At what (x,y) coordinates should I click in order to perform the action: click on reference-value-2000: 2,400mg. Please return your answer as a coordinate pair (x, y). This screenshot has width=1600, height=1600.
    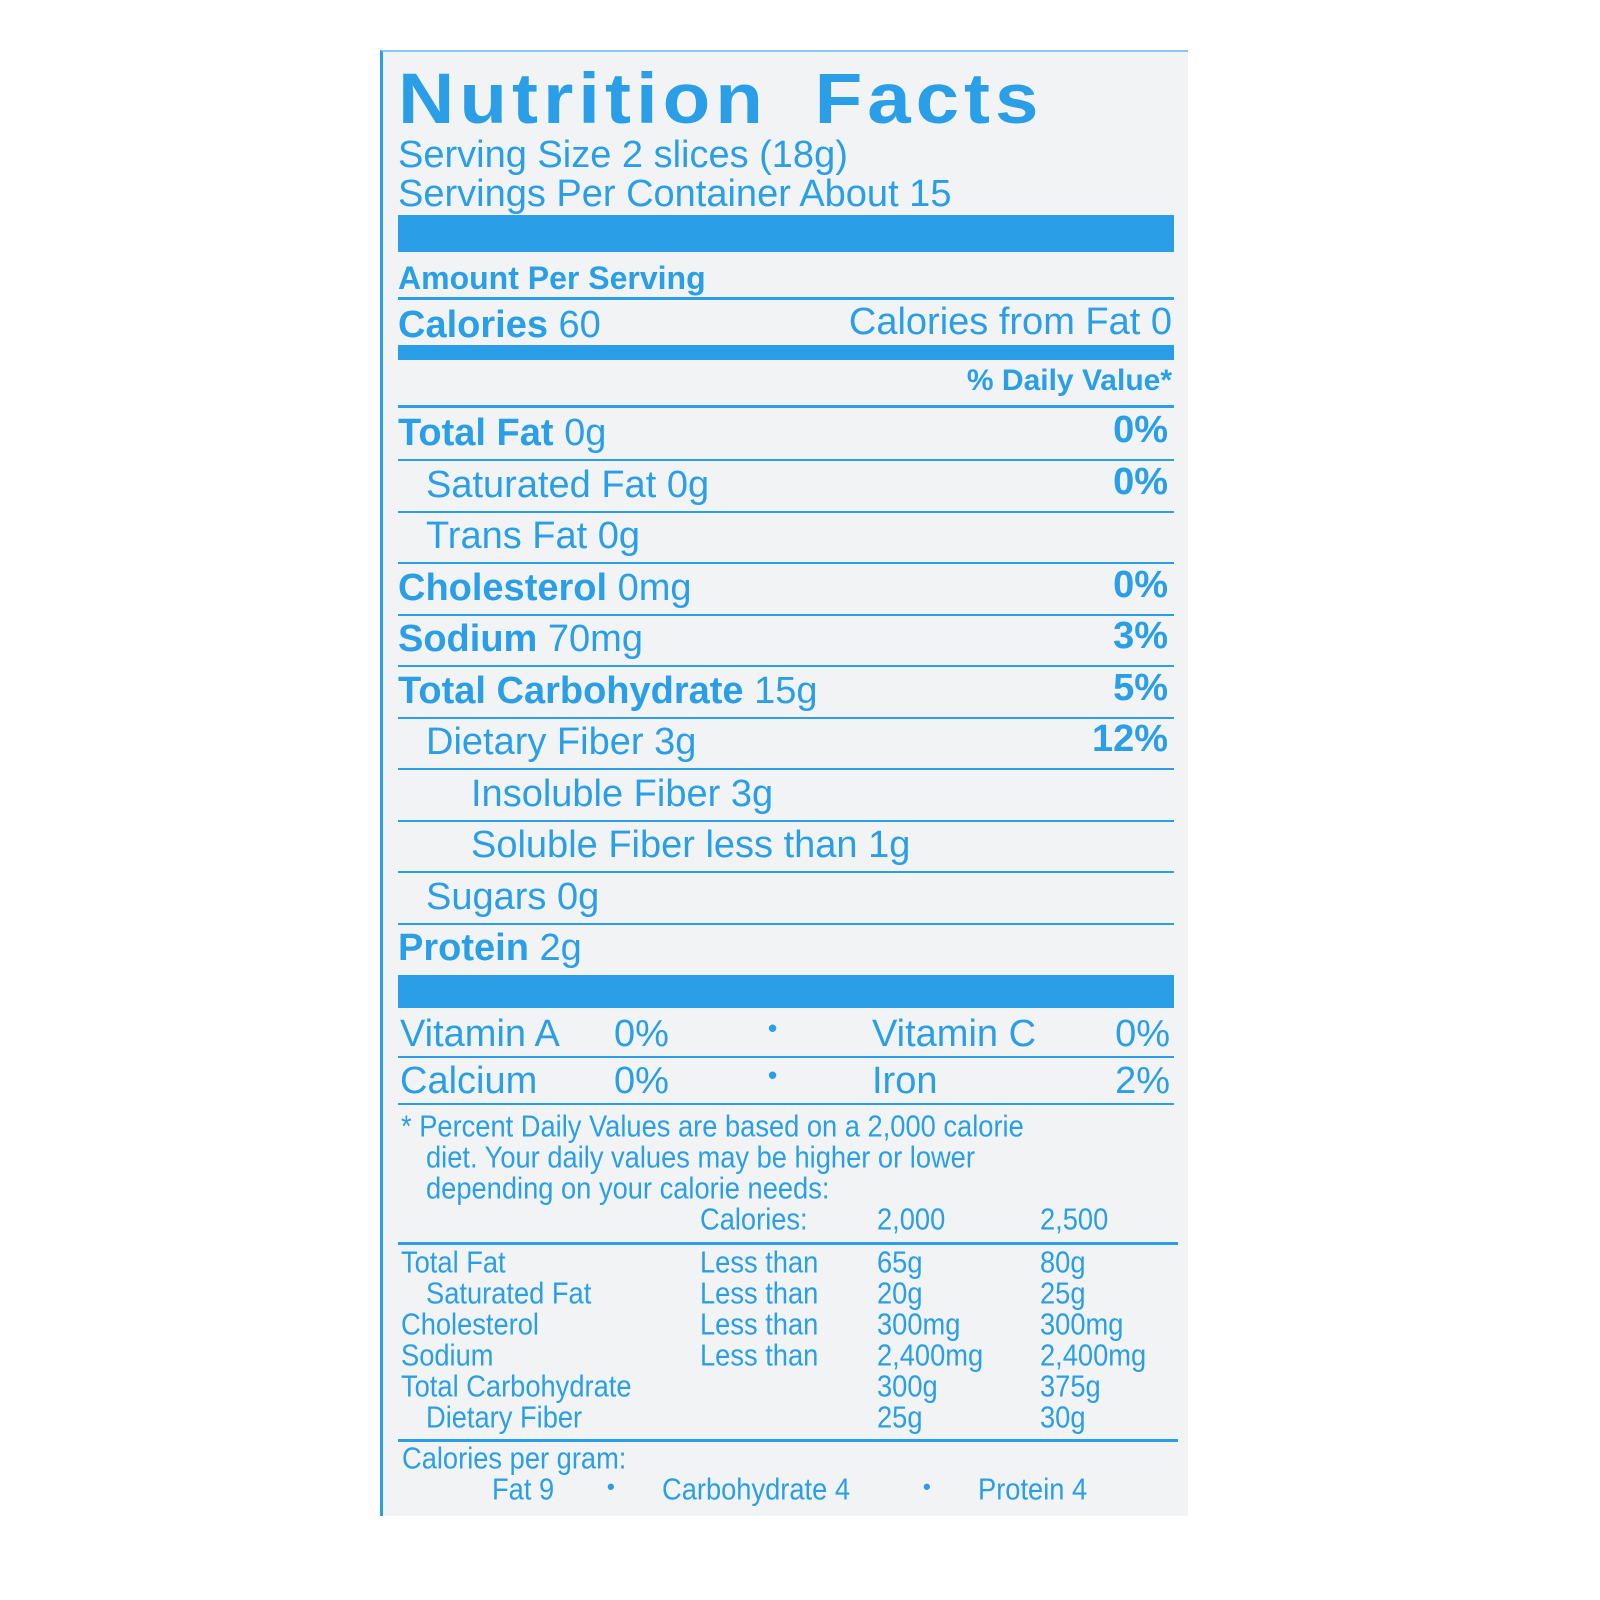
    Looking at the image, I should click on (930, 1355).